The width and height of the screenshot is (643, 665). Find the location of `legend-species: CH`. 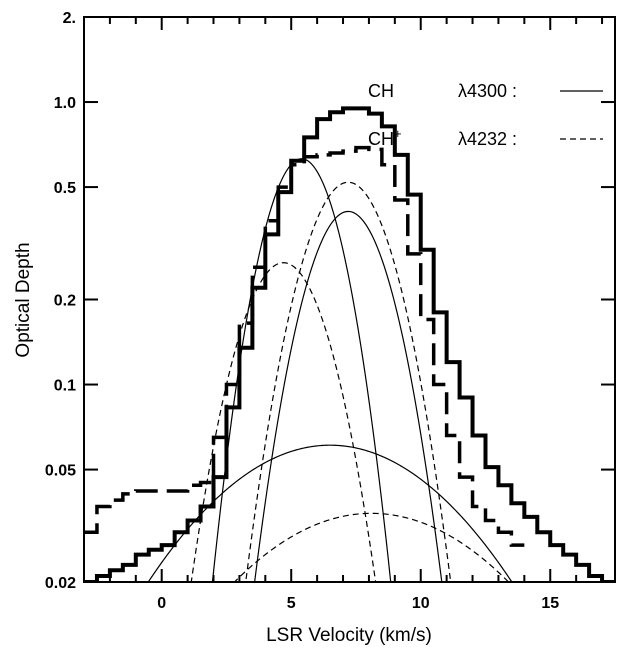

legend-species: CH is located at coordinates (381, 91).